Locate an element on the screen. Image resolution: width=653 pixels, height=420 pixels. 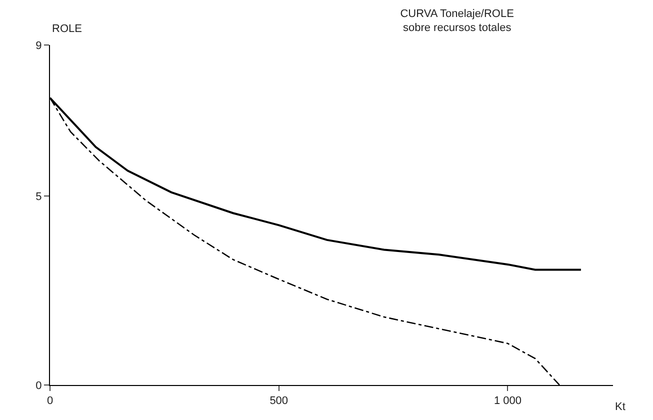
x-tick-label: 1 000 is located at coordinates (508, 401).